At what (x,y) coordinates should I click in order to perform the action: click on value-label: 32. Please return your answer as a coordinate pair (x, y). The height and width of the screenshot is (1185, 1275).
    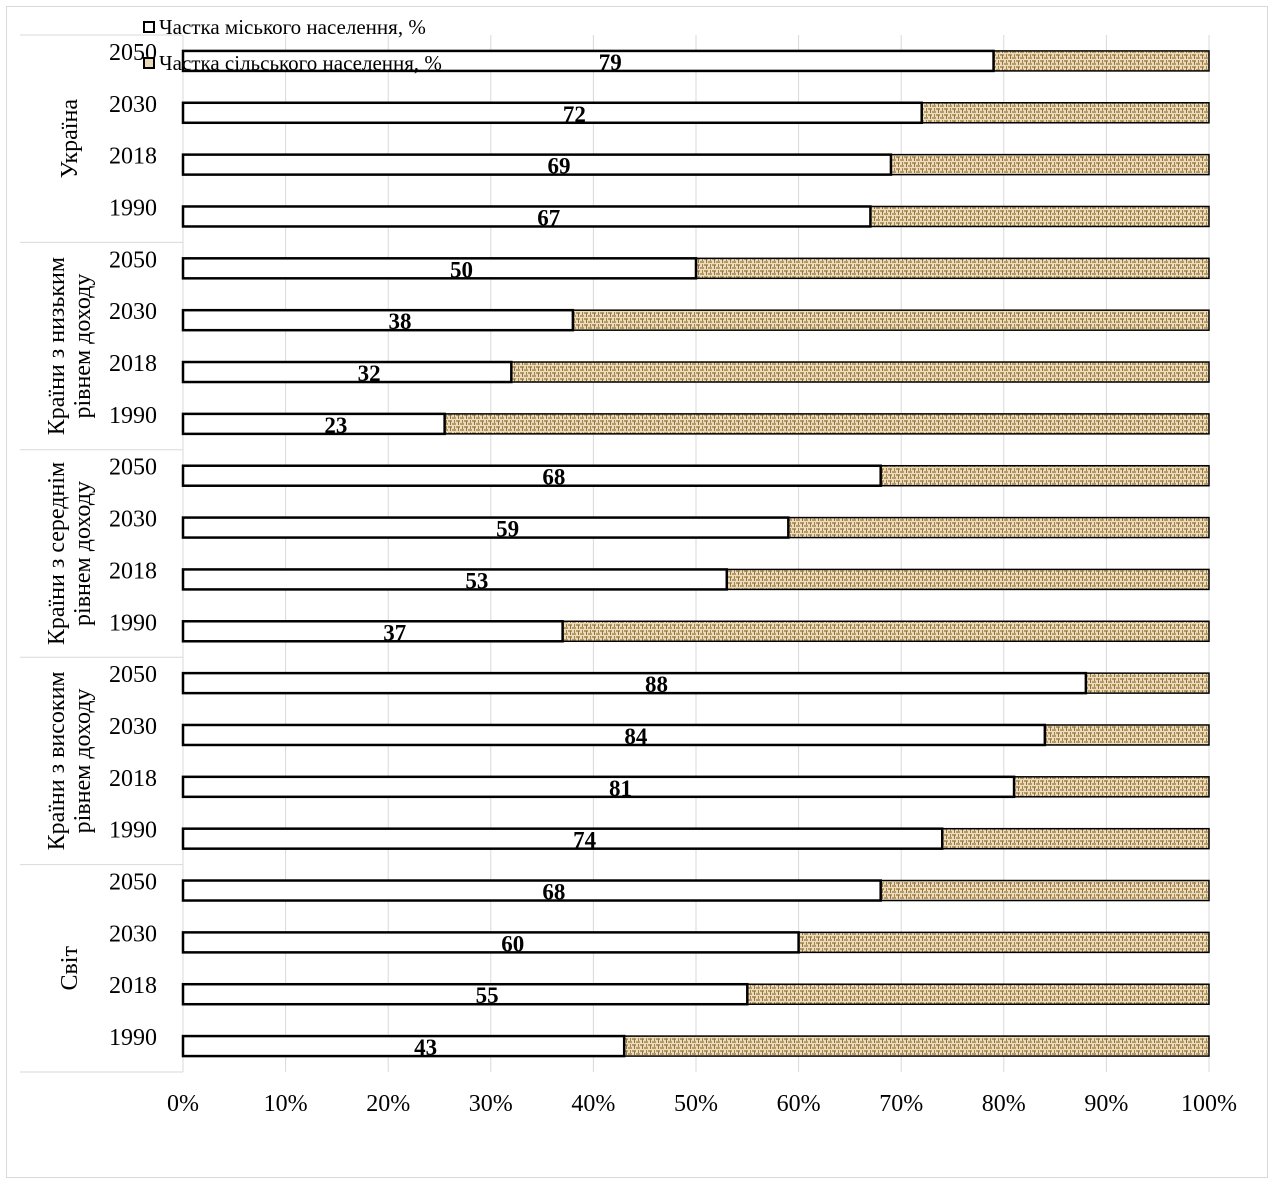
    Looking at the image, I should click on (369, 373).